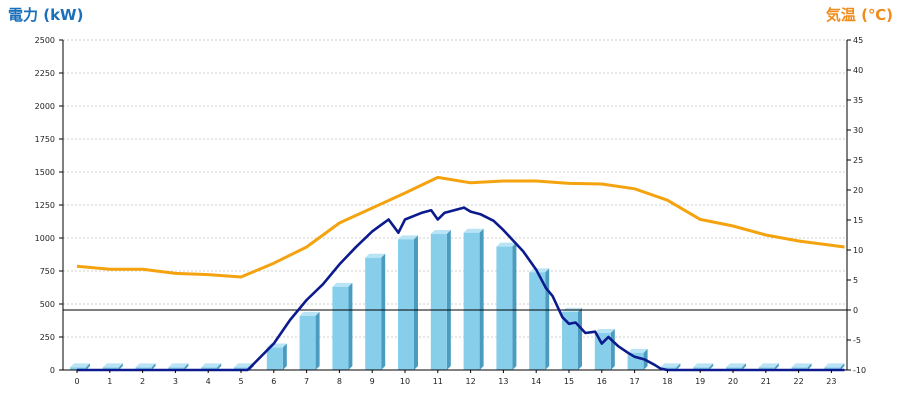  Describe the element at coordinates (47, 304) in the screenshot. I see `left-tick-label: 500` at that location.